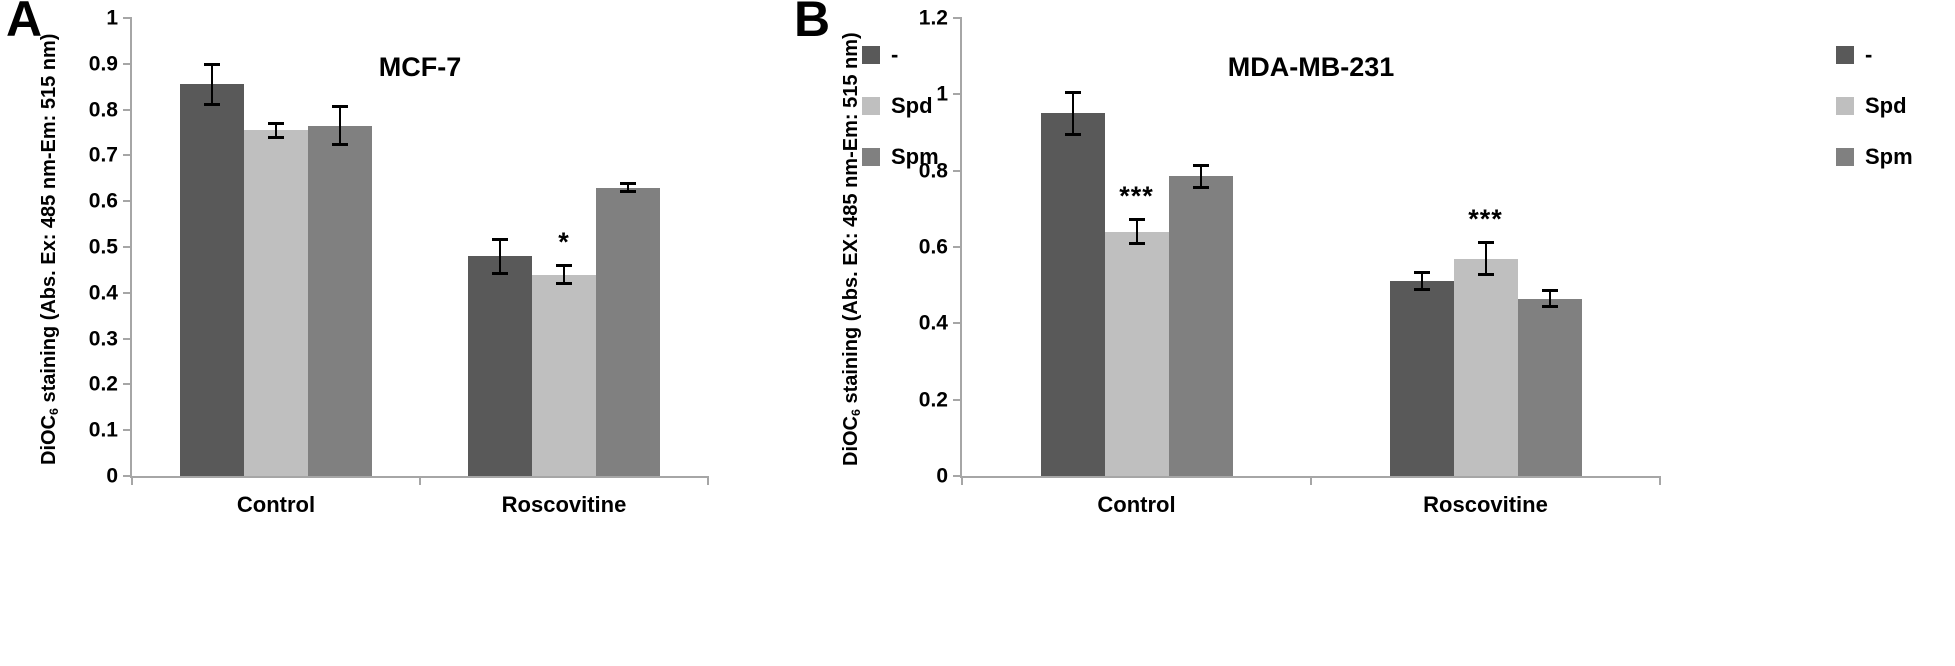  What do you see at coordinates (812, 23) in the screenshot?
I see `panel-letter-b: B` at bounding box center [812, 23].